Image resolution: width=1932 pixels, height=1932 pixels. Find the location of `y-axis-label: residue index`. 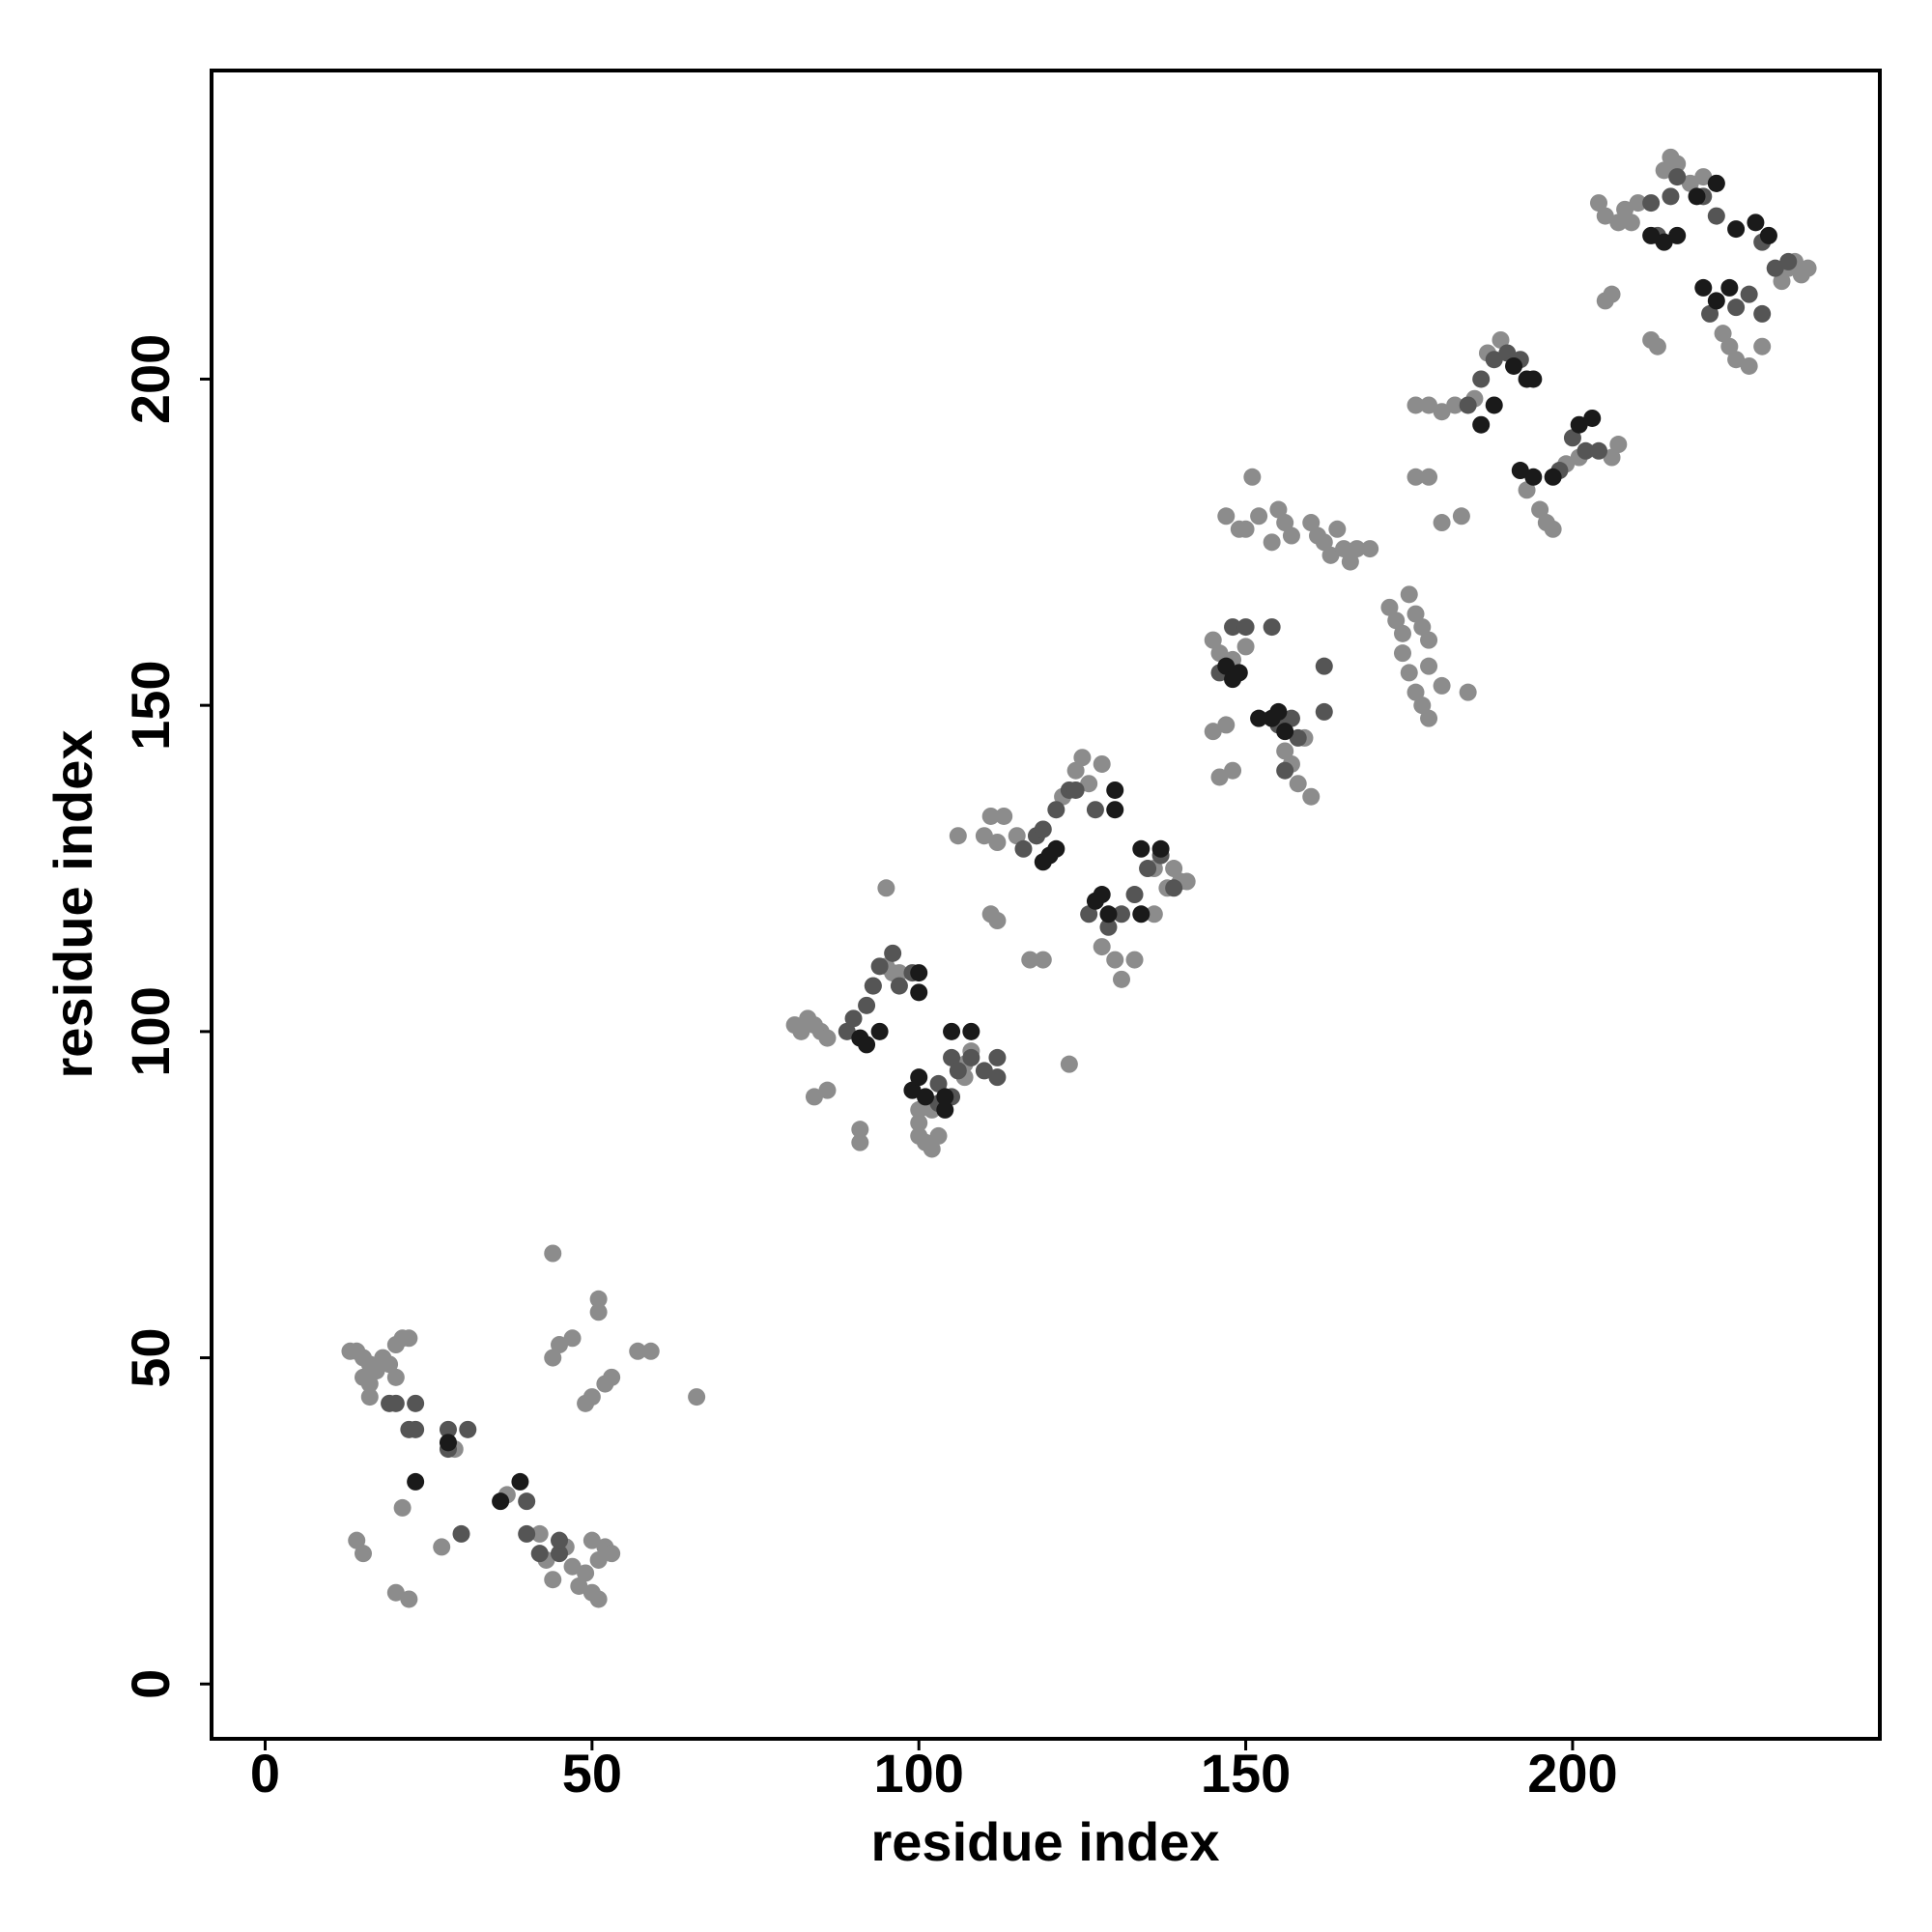

y-axis-label: residue index is located at coordinates (73, 903).